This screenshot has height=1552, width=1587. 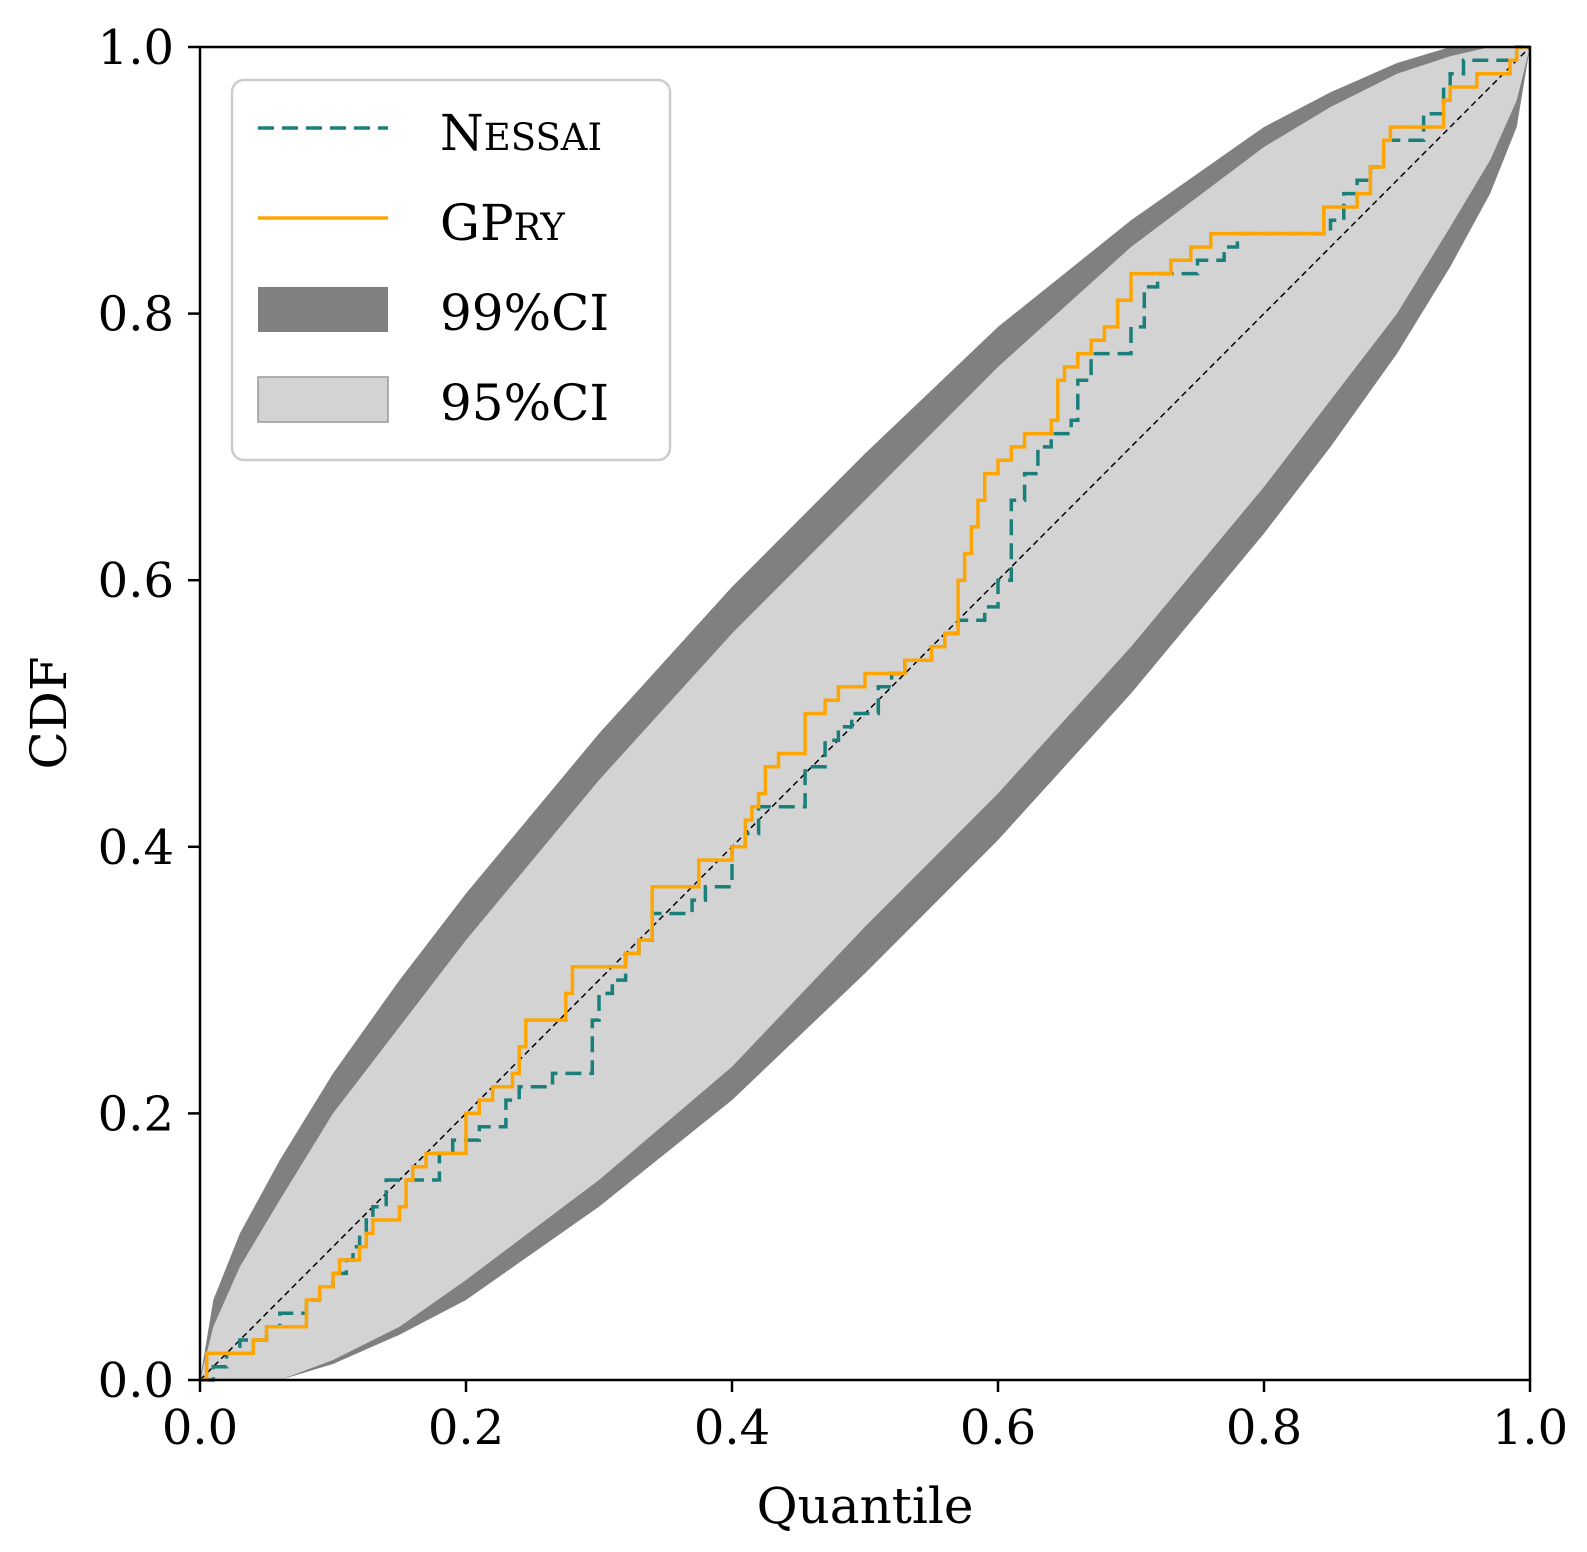 I want to click on x-tick-label: 1.0, so click(x=1530, y=1428).